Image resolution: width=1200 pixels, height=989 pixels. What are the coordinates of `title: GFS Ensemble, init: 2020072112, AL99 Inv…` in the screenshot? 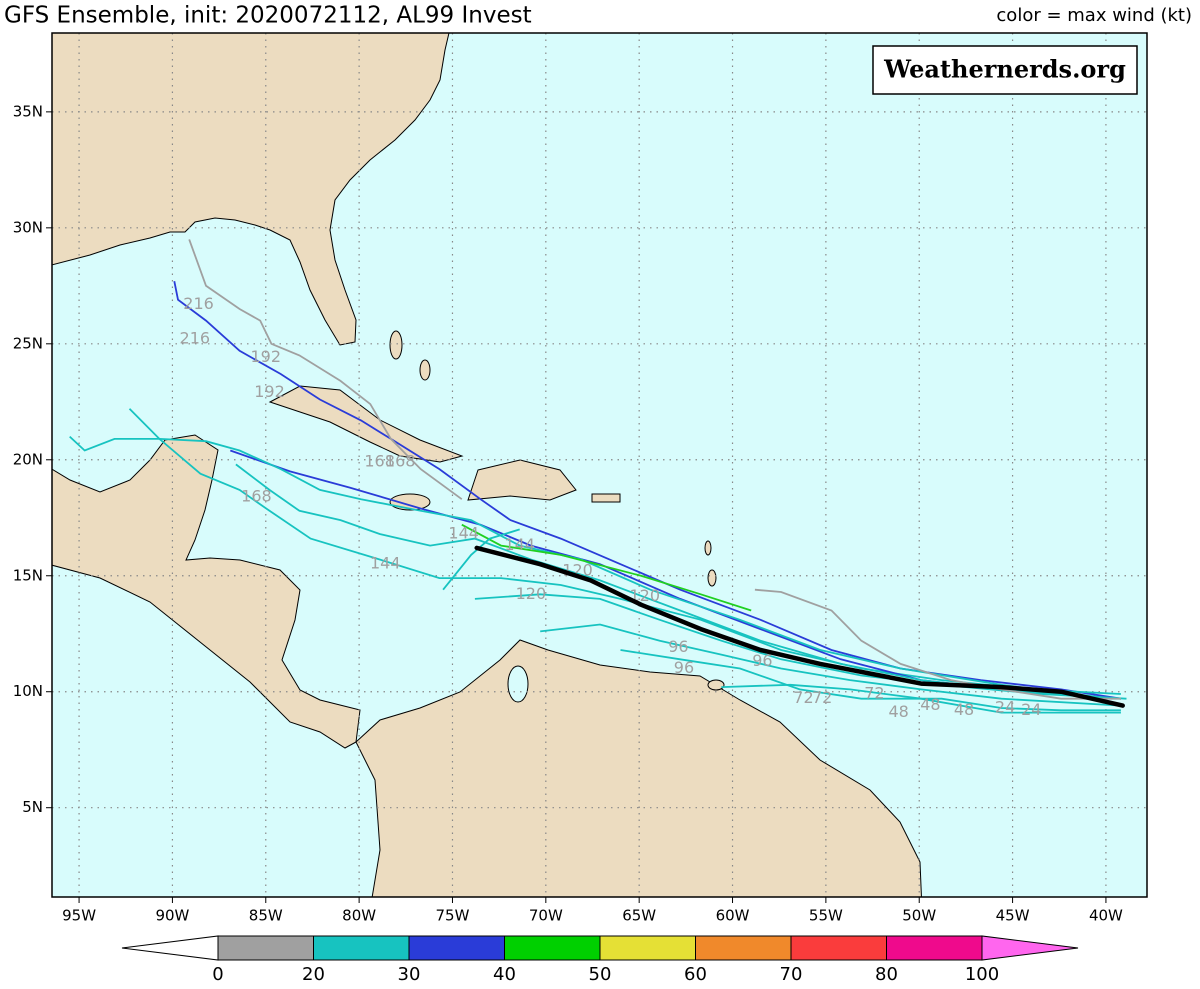 It's located at (268, 16).